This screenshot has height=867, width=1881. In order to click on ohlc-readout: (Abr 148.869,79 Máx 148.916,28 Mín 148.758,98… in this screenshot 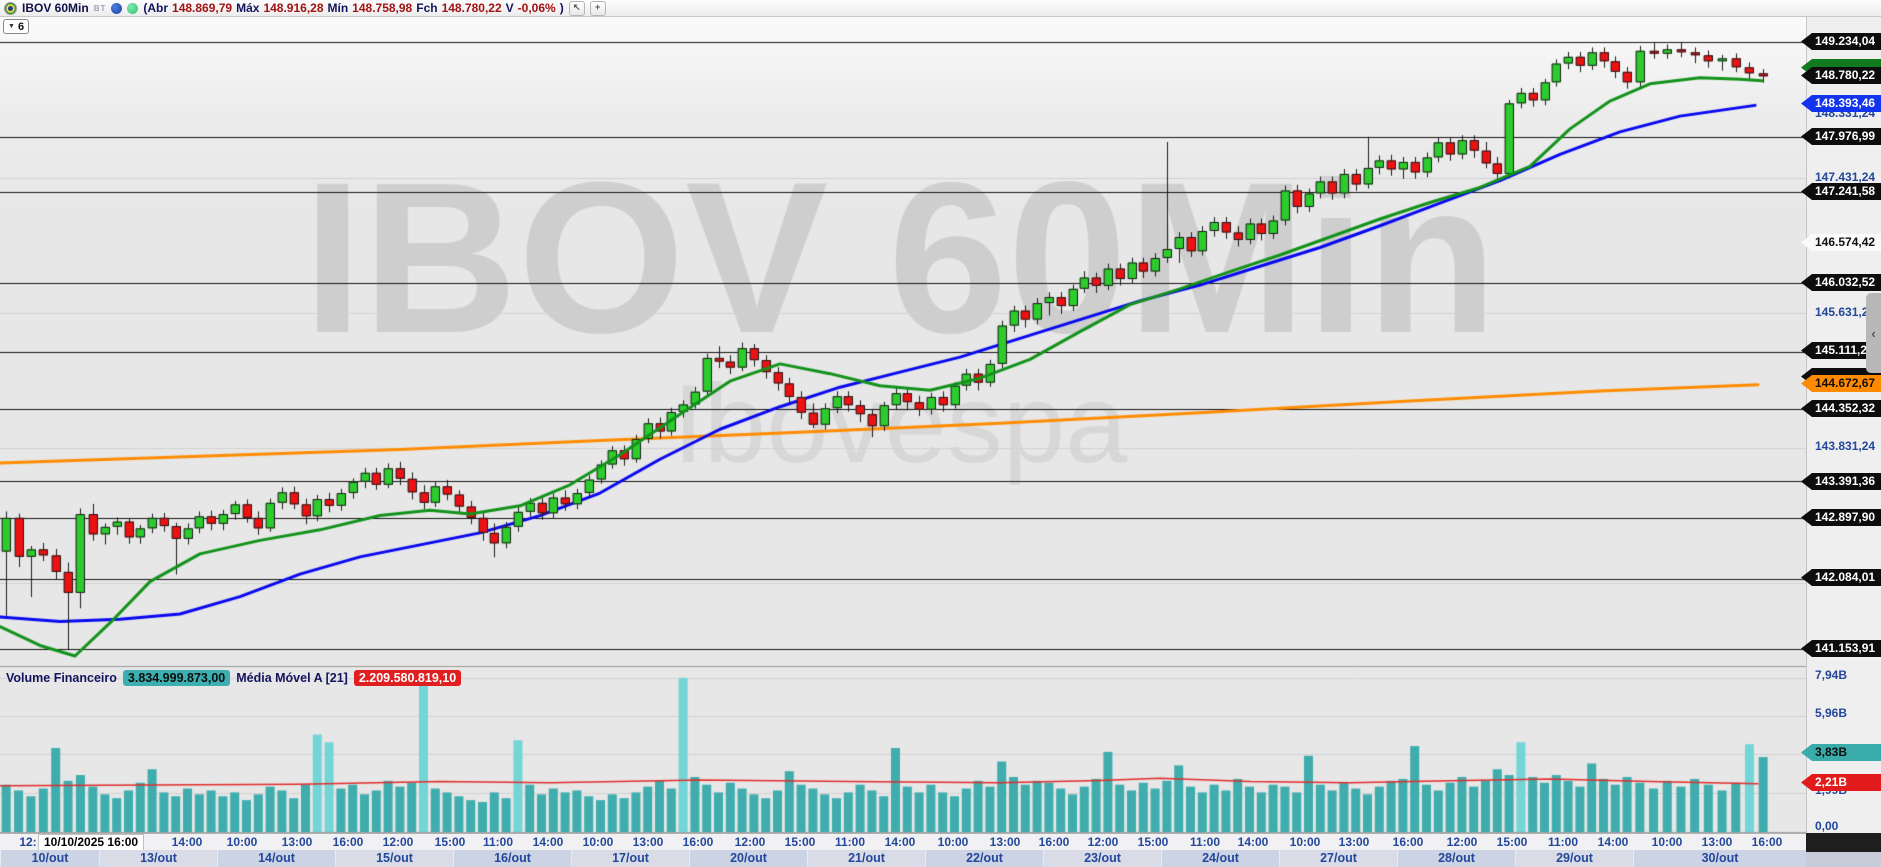, I will do `click(353, 8)`.